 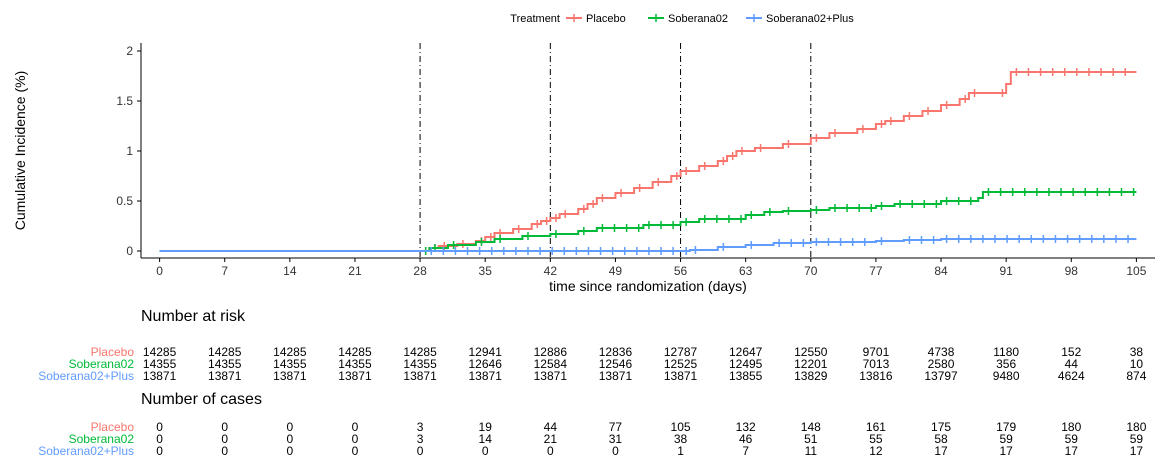 What do you see at coordinates (746, 376) in the screenshot?
I see `table-cell: 13855` at bounding box center [746, 376].